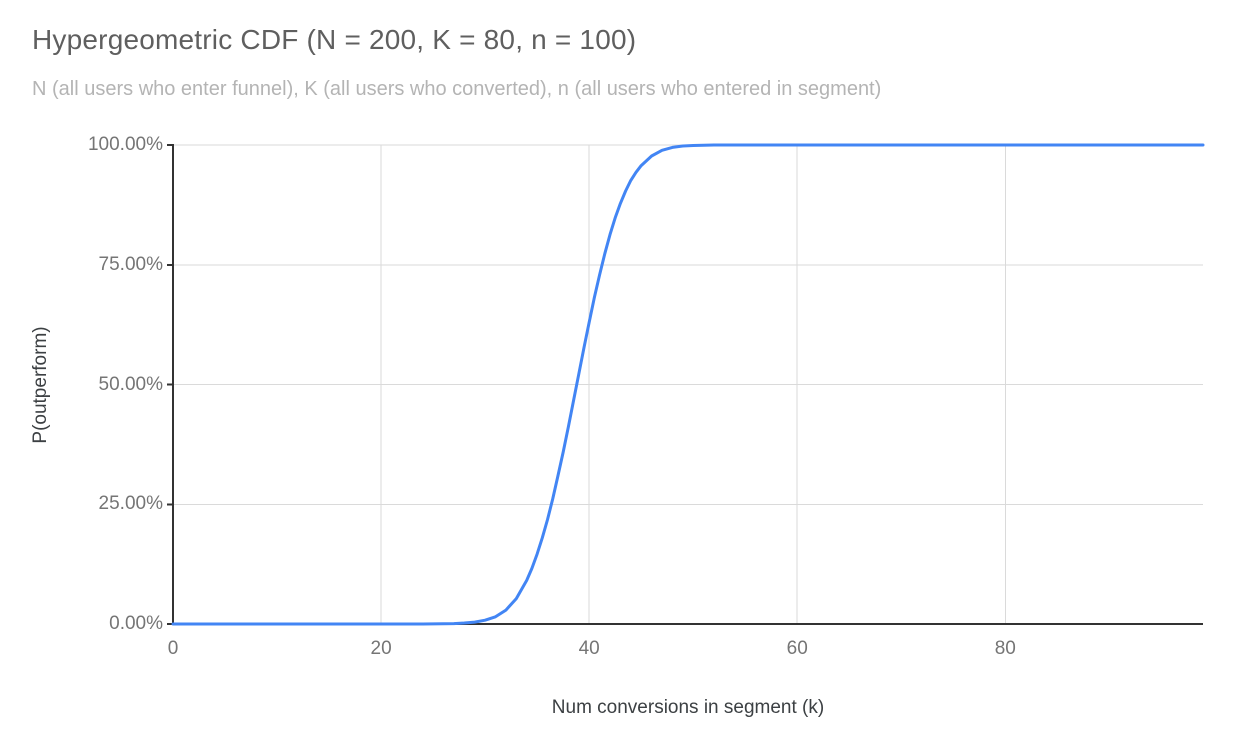 The image size is (1242, 736). Describe the element at coordinates (797, 648) in the screenshot. I see `x-tick-label: 60` at that location.